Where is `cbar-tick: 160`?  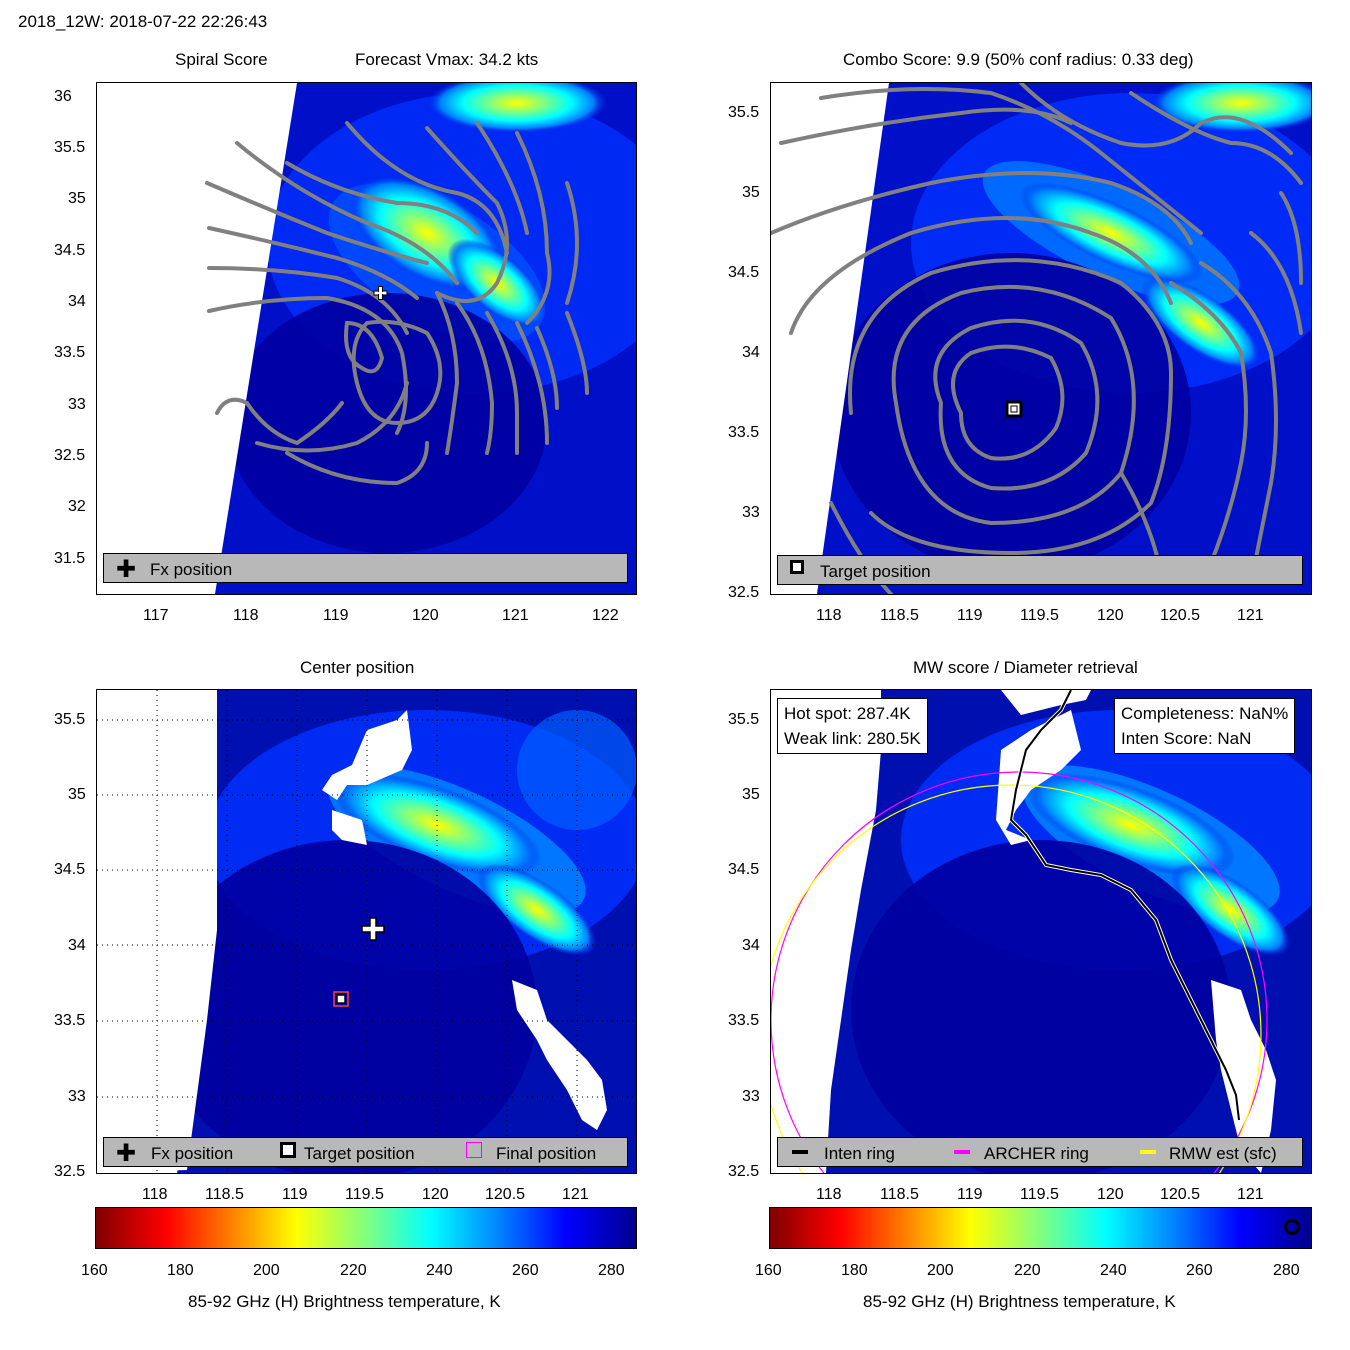
cbar-tick: 160 is located at coordinates (768, 1270).